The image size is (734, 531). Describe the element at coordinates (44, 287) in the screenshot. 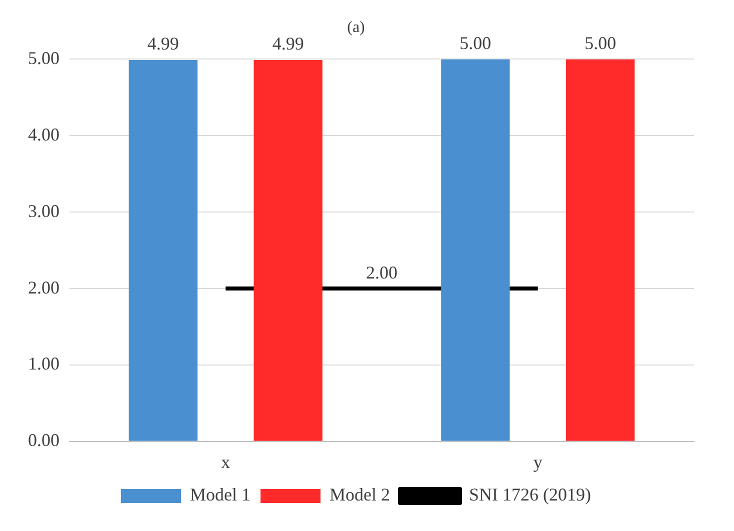

I see `y-tick-label: 2.00` at that location.